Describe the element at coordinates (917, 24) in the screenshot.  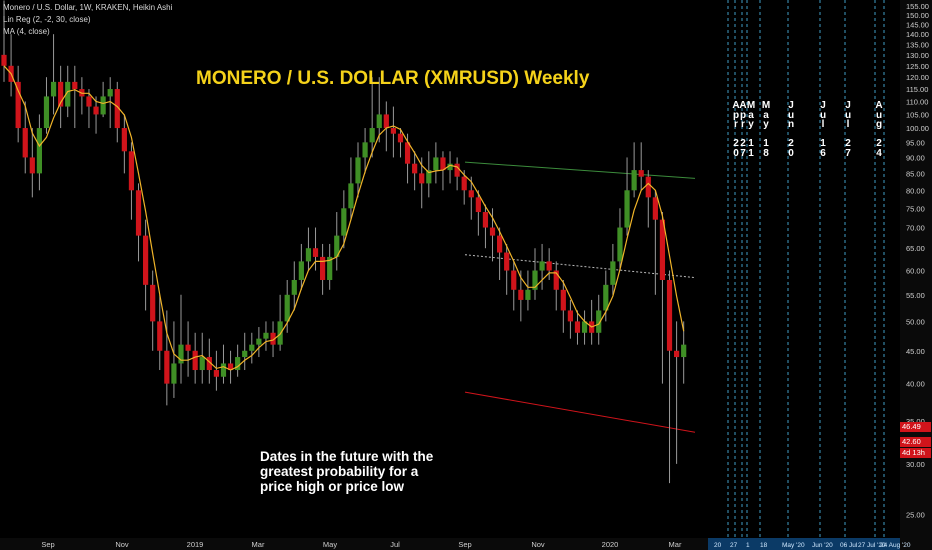
I see `y-tick-label: 145.00` at that location.